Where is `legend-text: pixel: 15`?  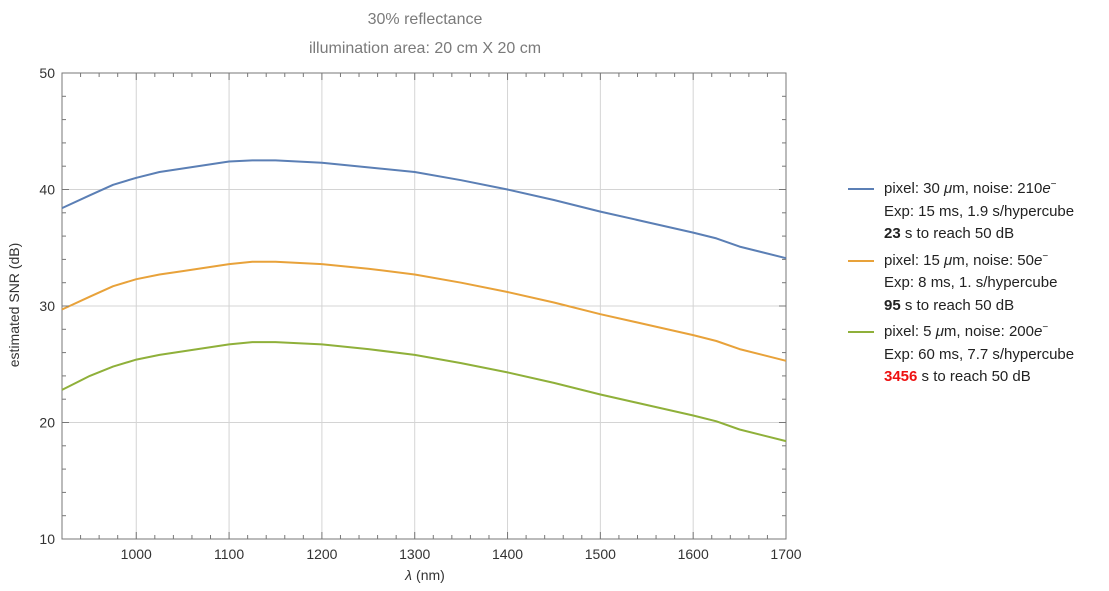 legend-text: pixel: 15 is located at coordinates (914, 260).